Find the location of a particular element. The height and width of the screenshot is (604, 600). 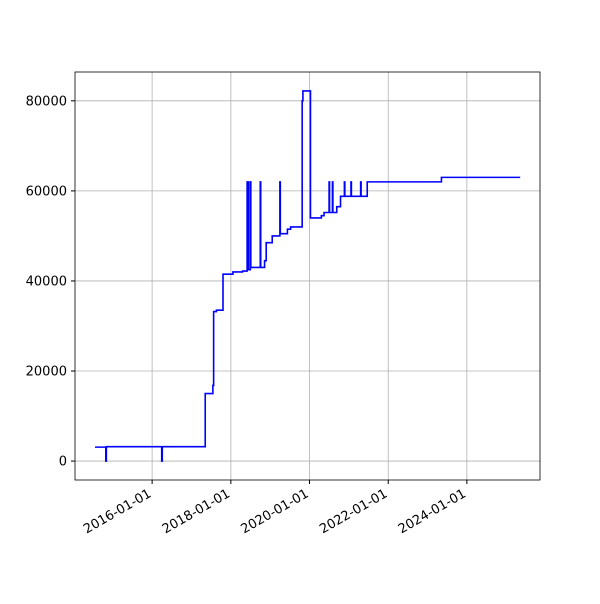

y-tick-label: 0 is located at coordinates (63, 462).